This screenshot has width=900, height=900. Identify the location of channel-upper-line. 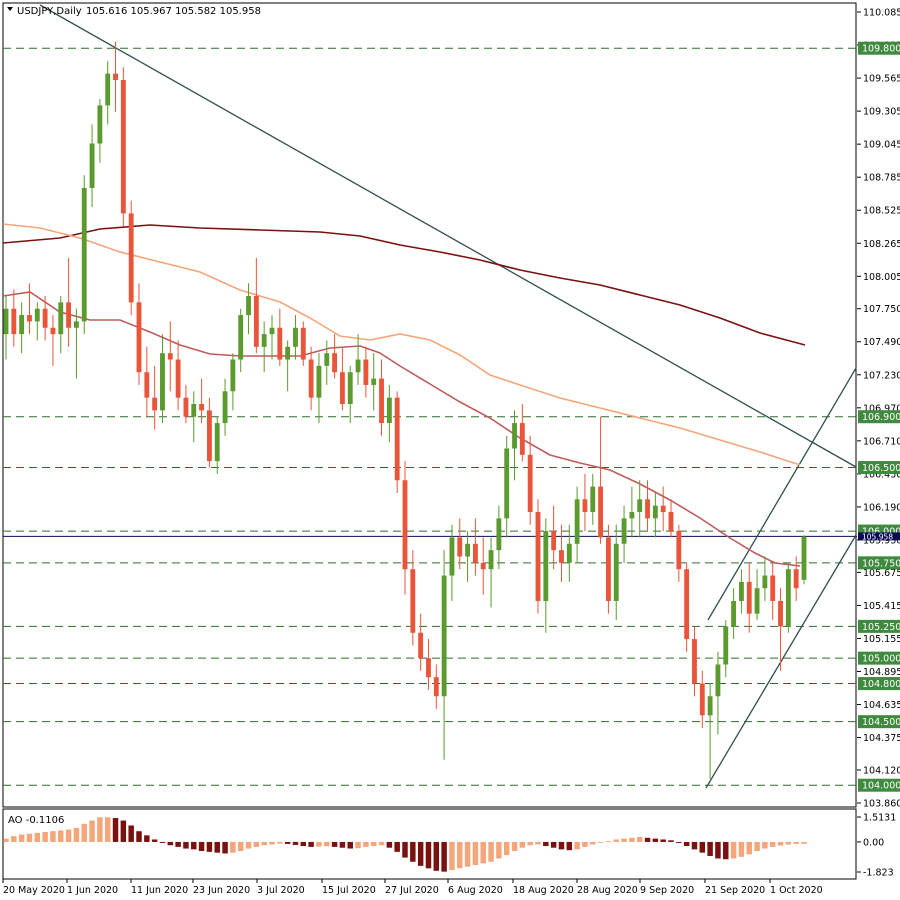
(782, 494).